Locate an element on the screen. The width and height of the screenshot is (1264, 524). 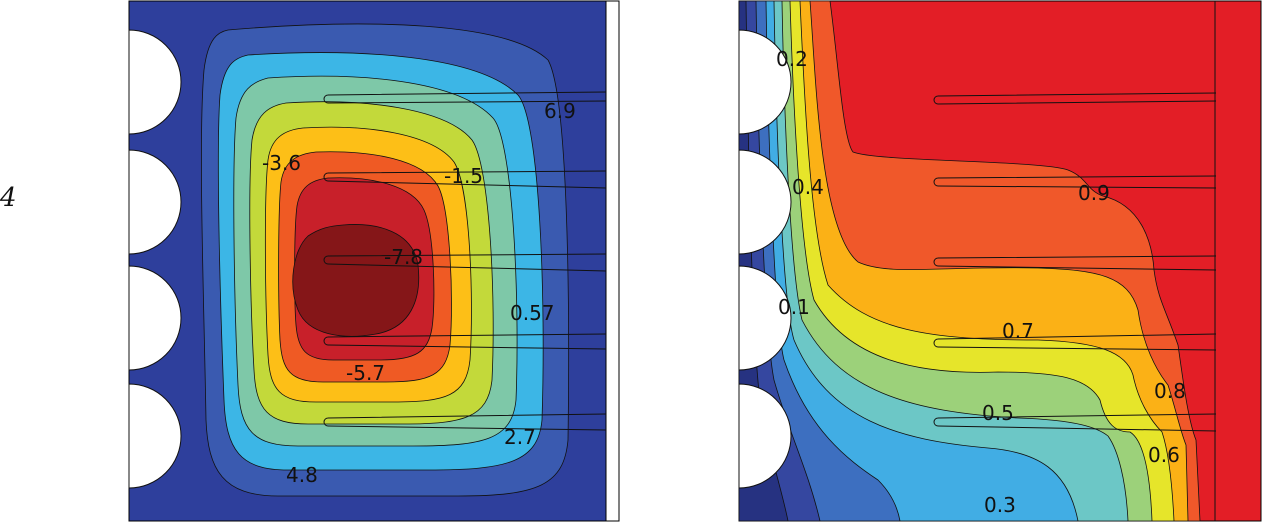
right-hole-cutouts is located at coordinates (765, 259).